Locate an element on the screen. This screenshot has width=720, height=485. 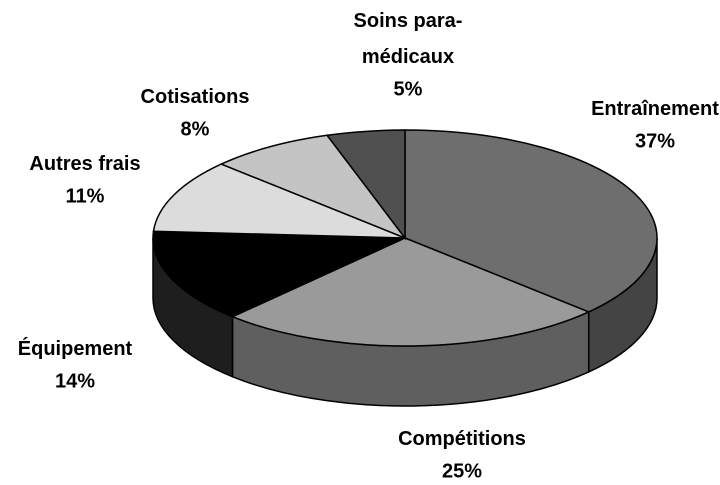
value-label: 37% is located at coordinates (655, 141).